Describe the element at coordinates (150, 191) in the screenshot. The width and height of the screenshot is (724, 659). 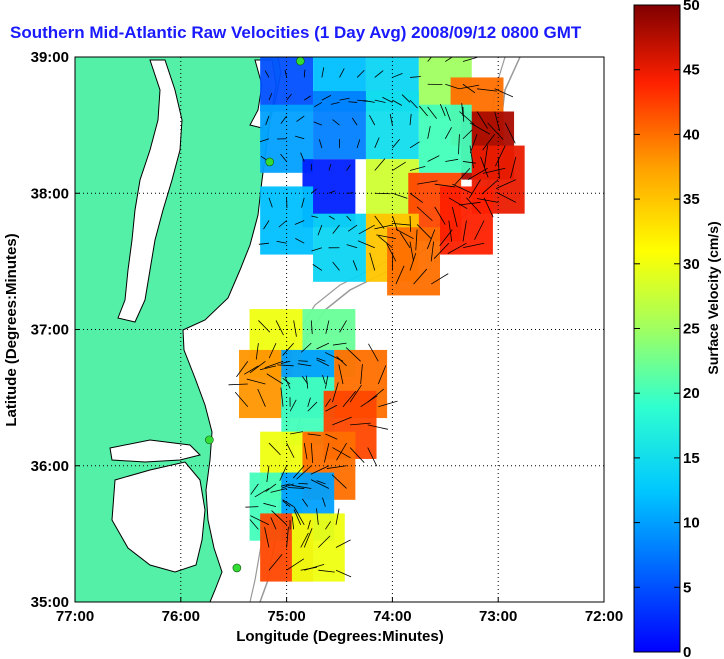
I see `chesapeake-bay` at that location.